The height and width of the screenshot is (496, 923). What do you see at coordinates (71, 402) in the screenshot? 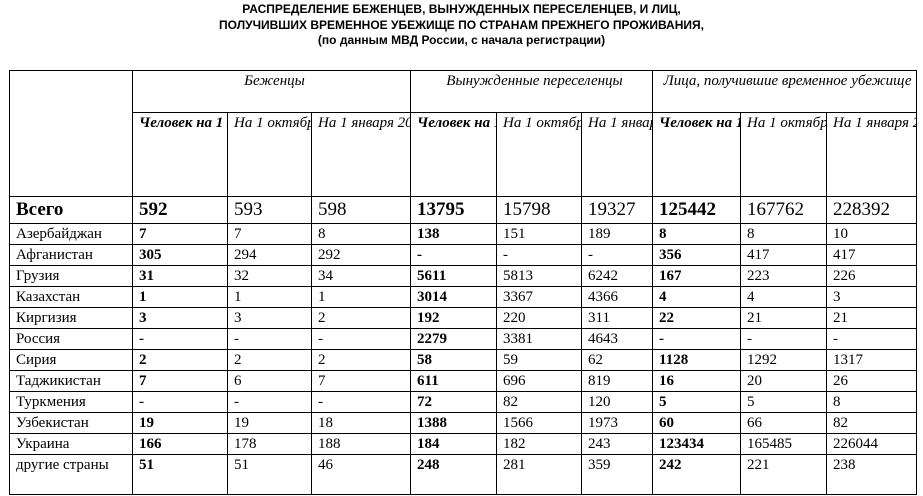
I see `country-name-cell: Туркмения` at bounding box center [71, 402].